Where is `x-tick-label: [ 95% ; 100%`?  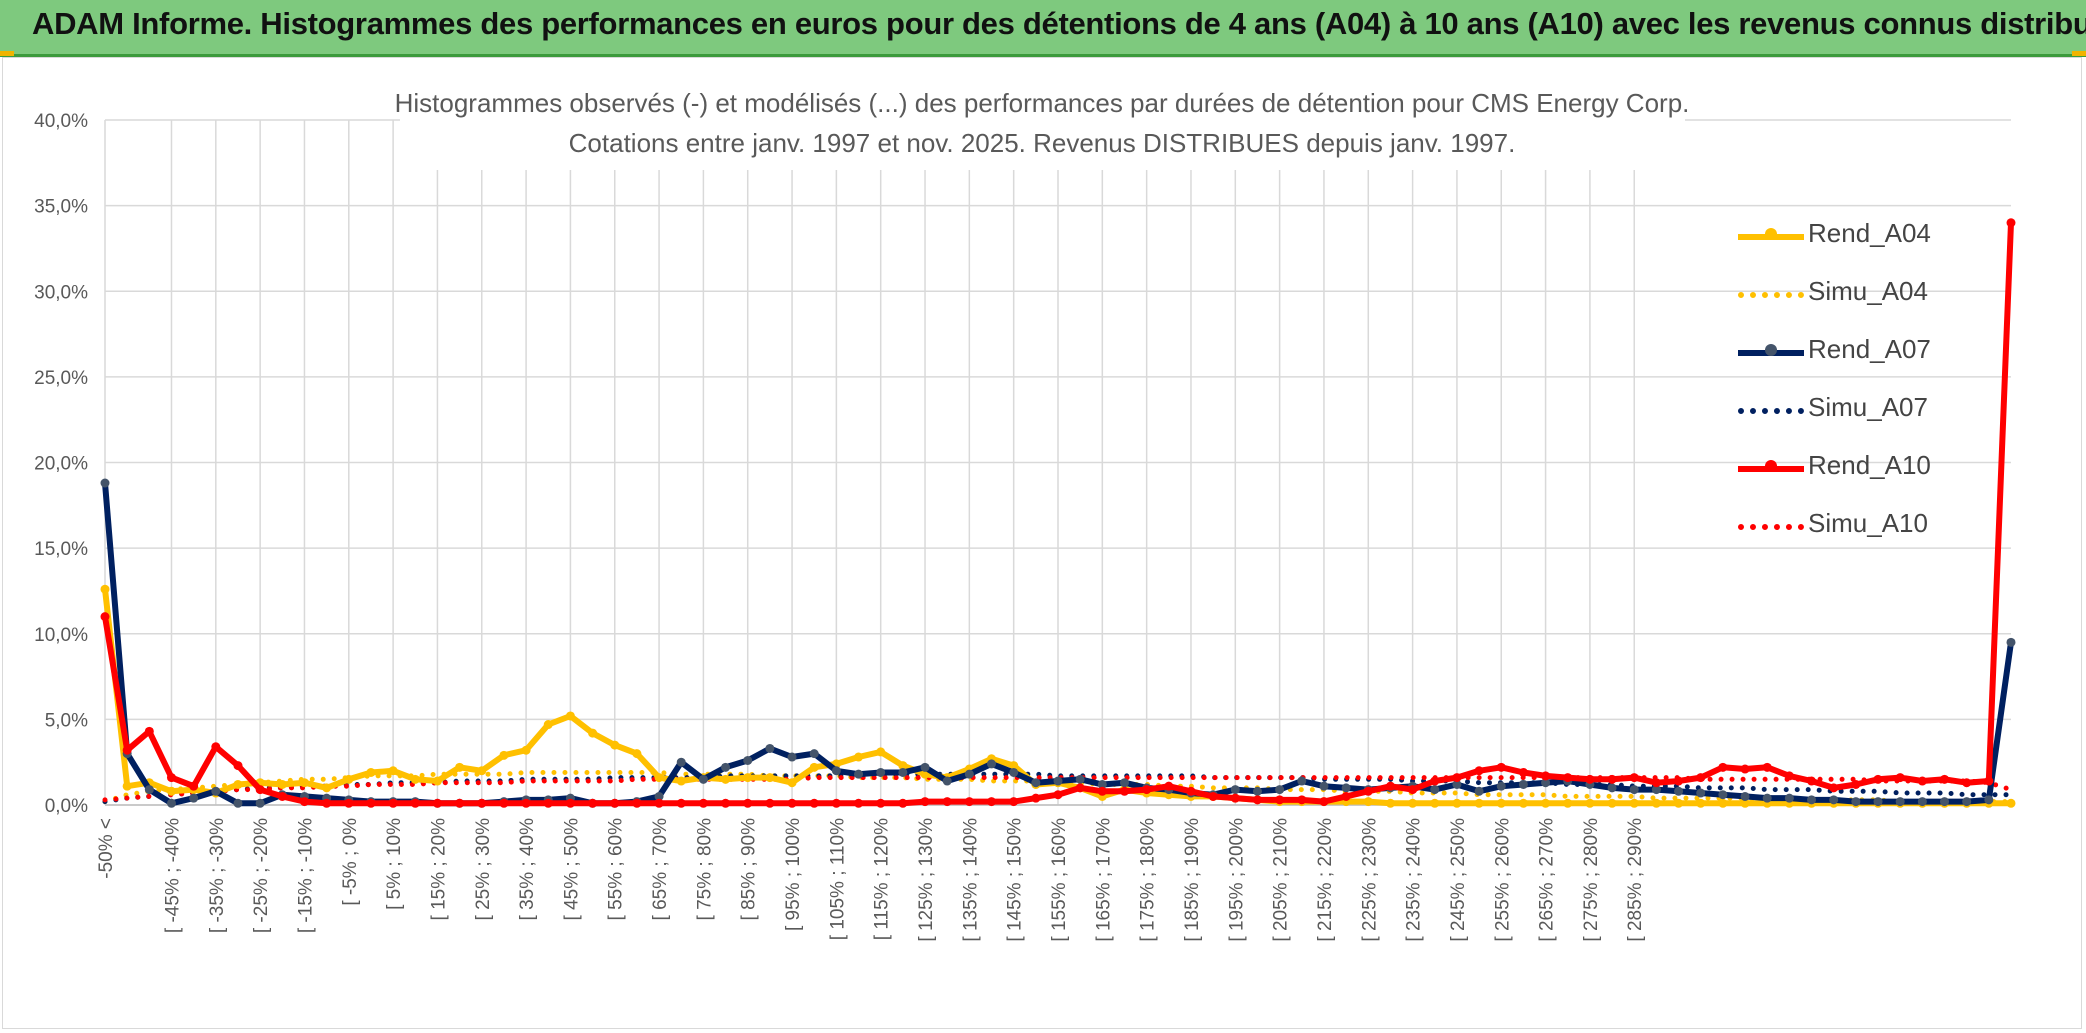
x-tick-label: [ 95% ; 100% is located at coordinates (793, 874).